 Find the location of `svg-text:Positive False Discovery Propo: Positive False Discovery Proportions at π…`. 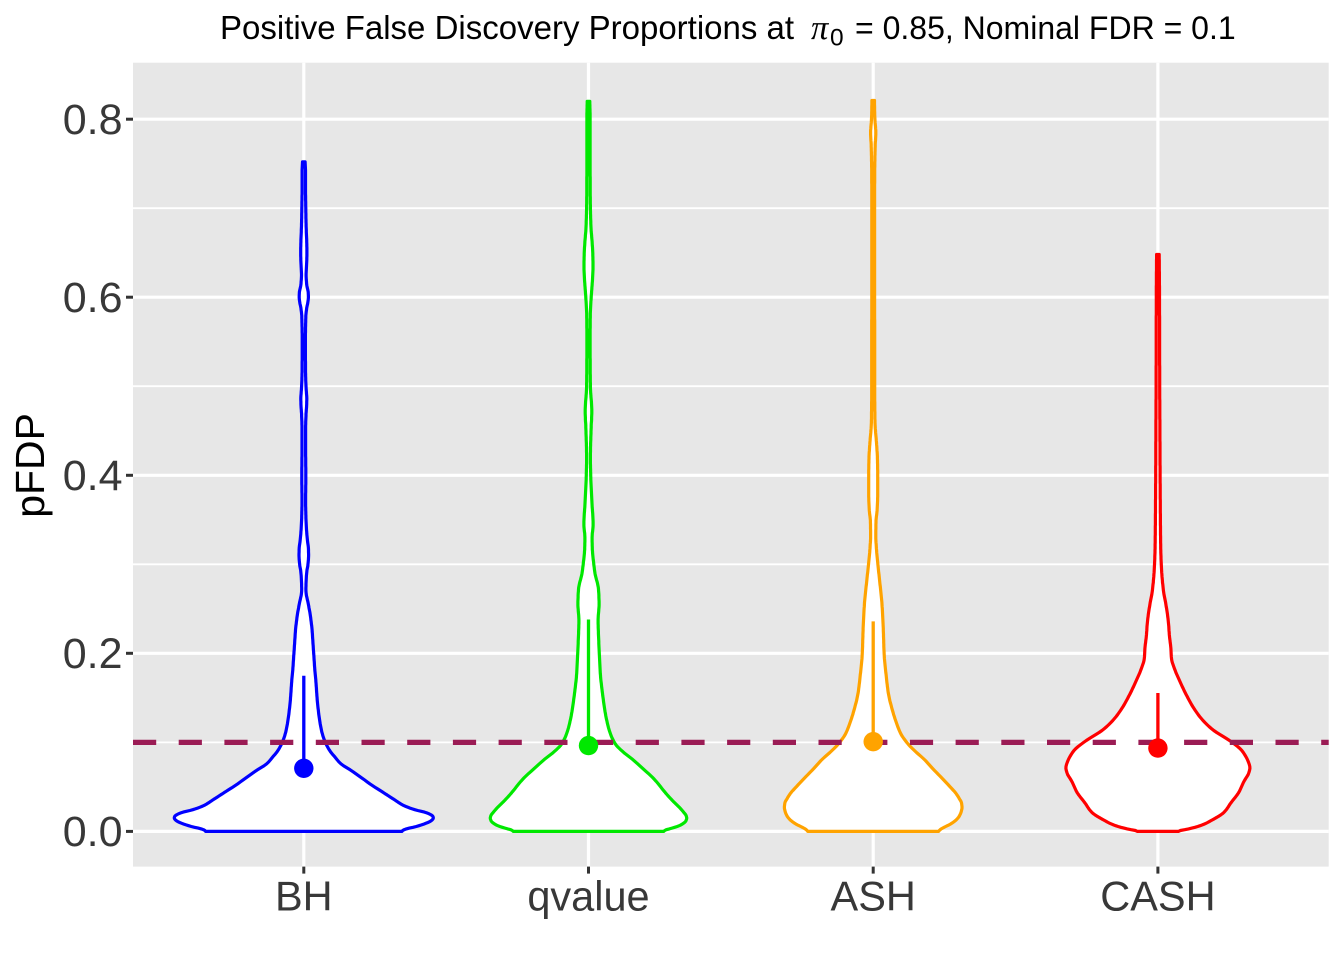

svg-text:Positive False Discovery Propo: Positive False Discovery Proportions at π… is located at coordinates (728, 30).